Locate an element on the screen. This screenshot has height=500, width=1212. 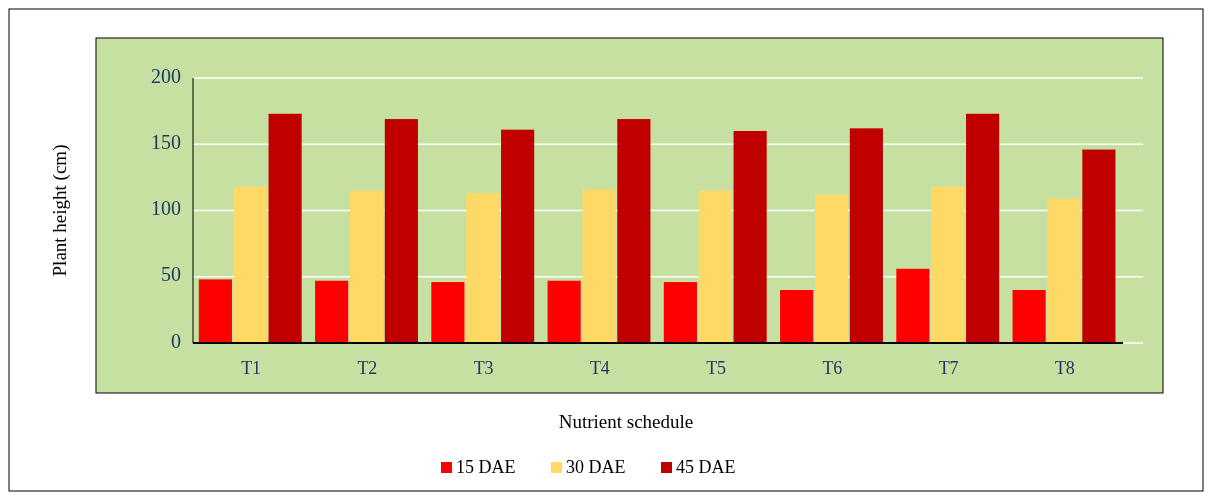
legend-label: 30 DAE is located at coordinates (596, 467).